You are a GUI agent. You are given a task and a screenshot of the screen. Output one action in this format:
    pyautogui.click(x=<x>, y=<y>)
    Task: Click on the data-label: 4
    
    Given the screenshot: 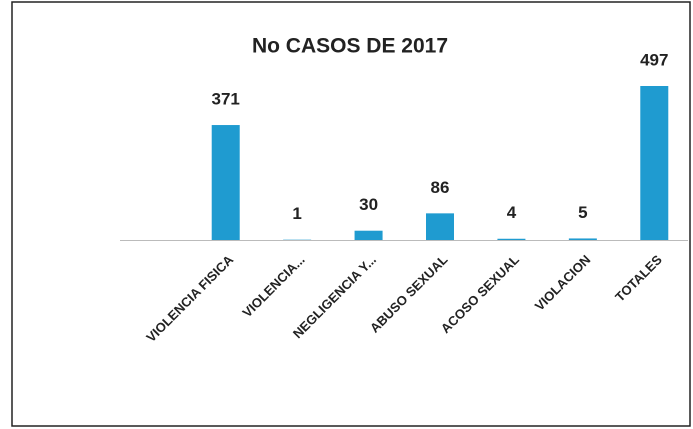 What is the action you would take?
    pyautogui.click(x=512, y=212)
    